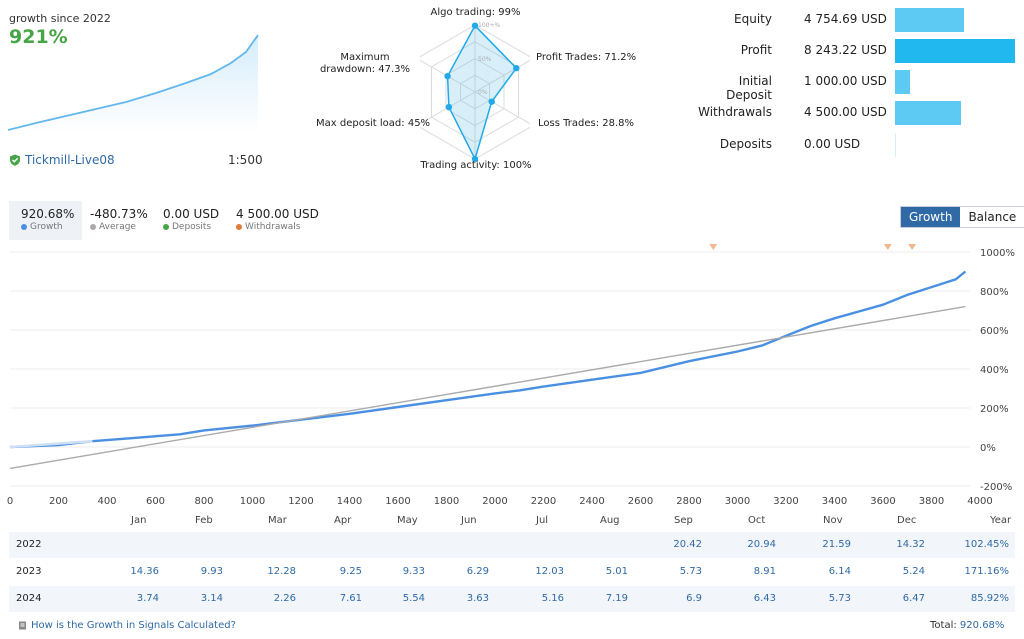 The width and height of the screenshot is (1024, 639). What do you see at coordinates (982, 625) in the screenshot?
I see `footer-total-value: 920.68%` at bounding box center [982, 625].